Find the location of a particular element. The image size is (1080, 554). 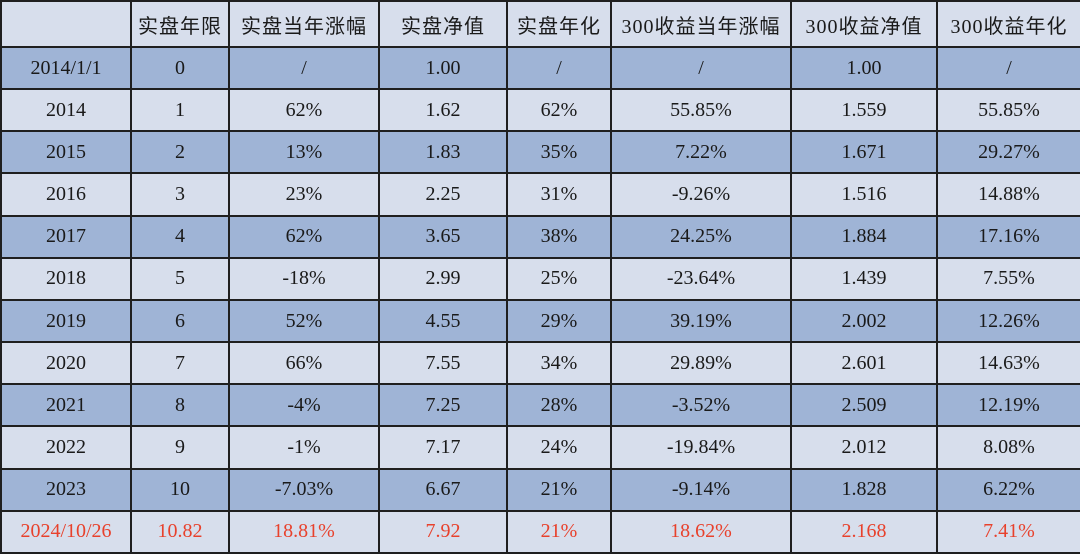

table-row: 2014 1 62% 1.62 62% 55.85% 1.559 55.85% is located at coordinates (540, 110).